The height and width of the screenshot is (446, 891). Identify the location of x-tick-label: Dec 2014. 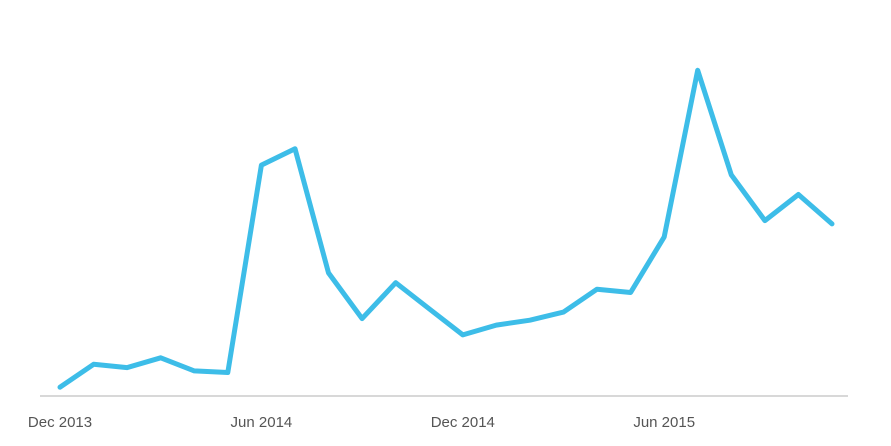
(463, 422).